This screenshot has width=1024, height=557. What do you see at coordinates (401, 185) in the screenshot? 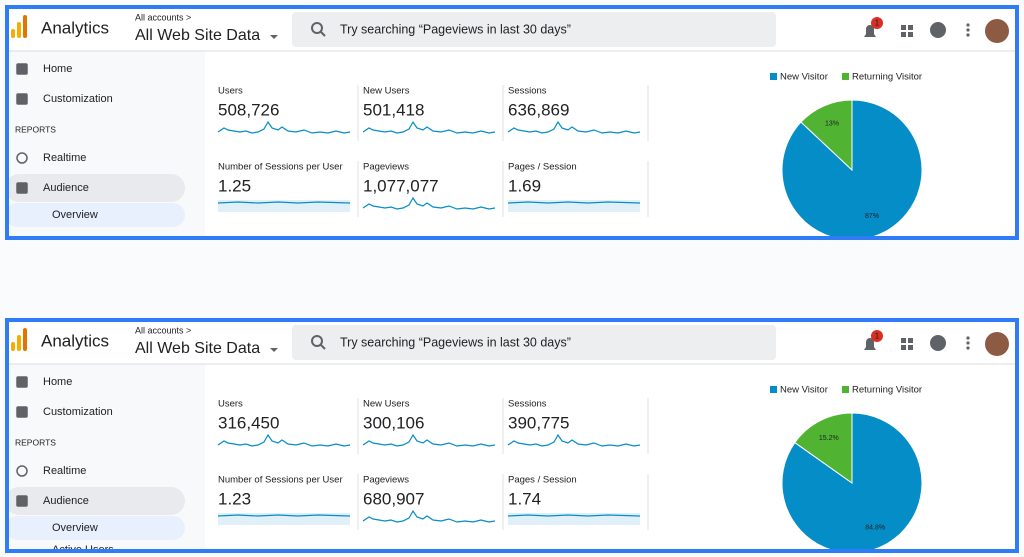
I see `metric-value: 1,077,077` at bounding box center [401, 185].